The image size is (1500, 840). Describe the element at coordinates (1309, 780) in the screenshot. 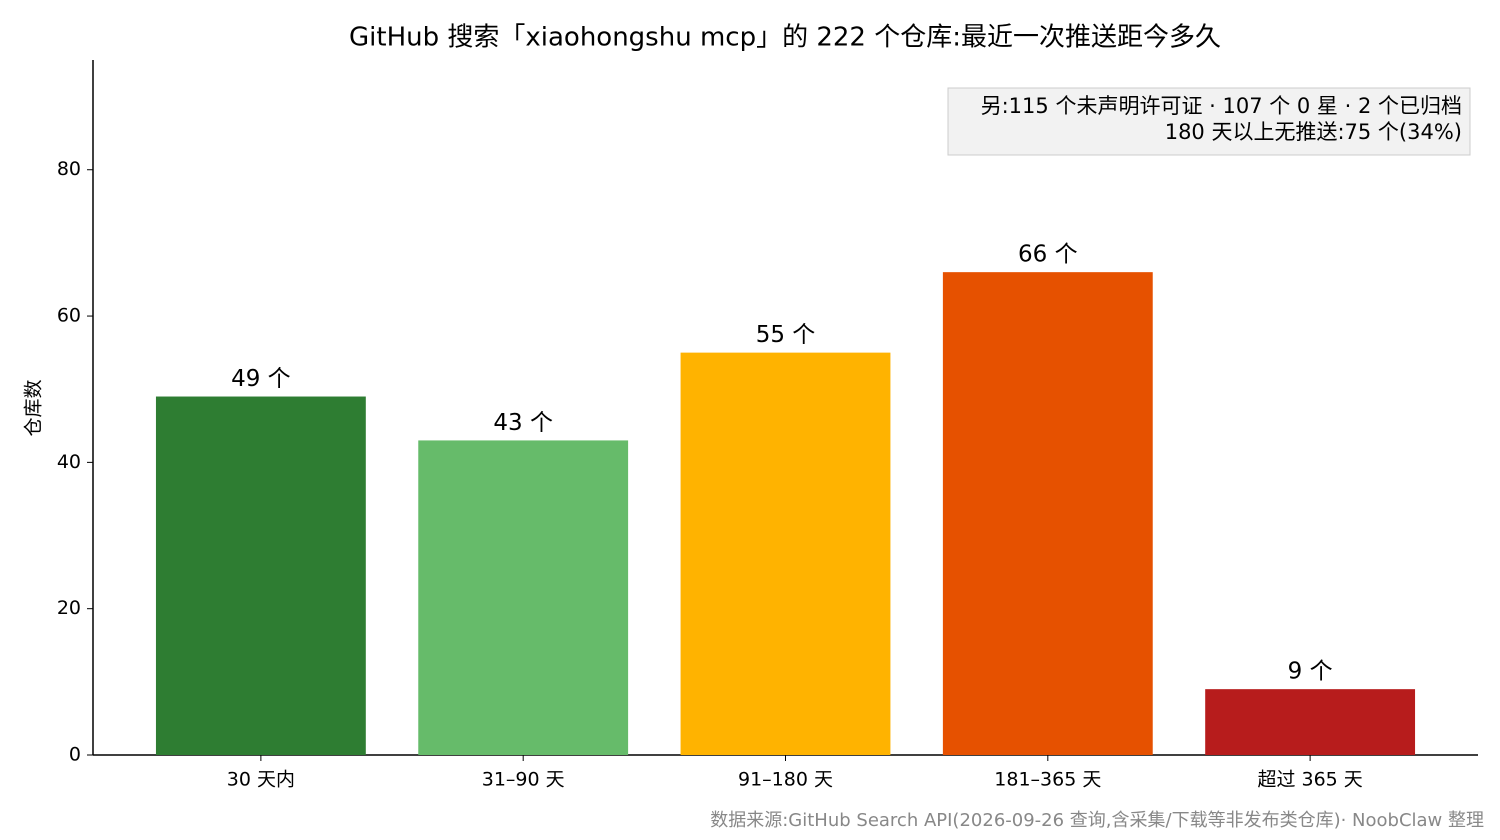

I see `x-tick-label: 超过 365 天` at that location.